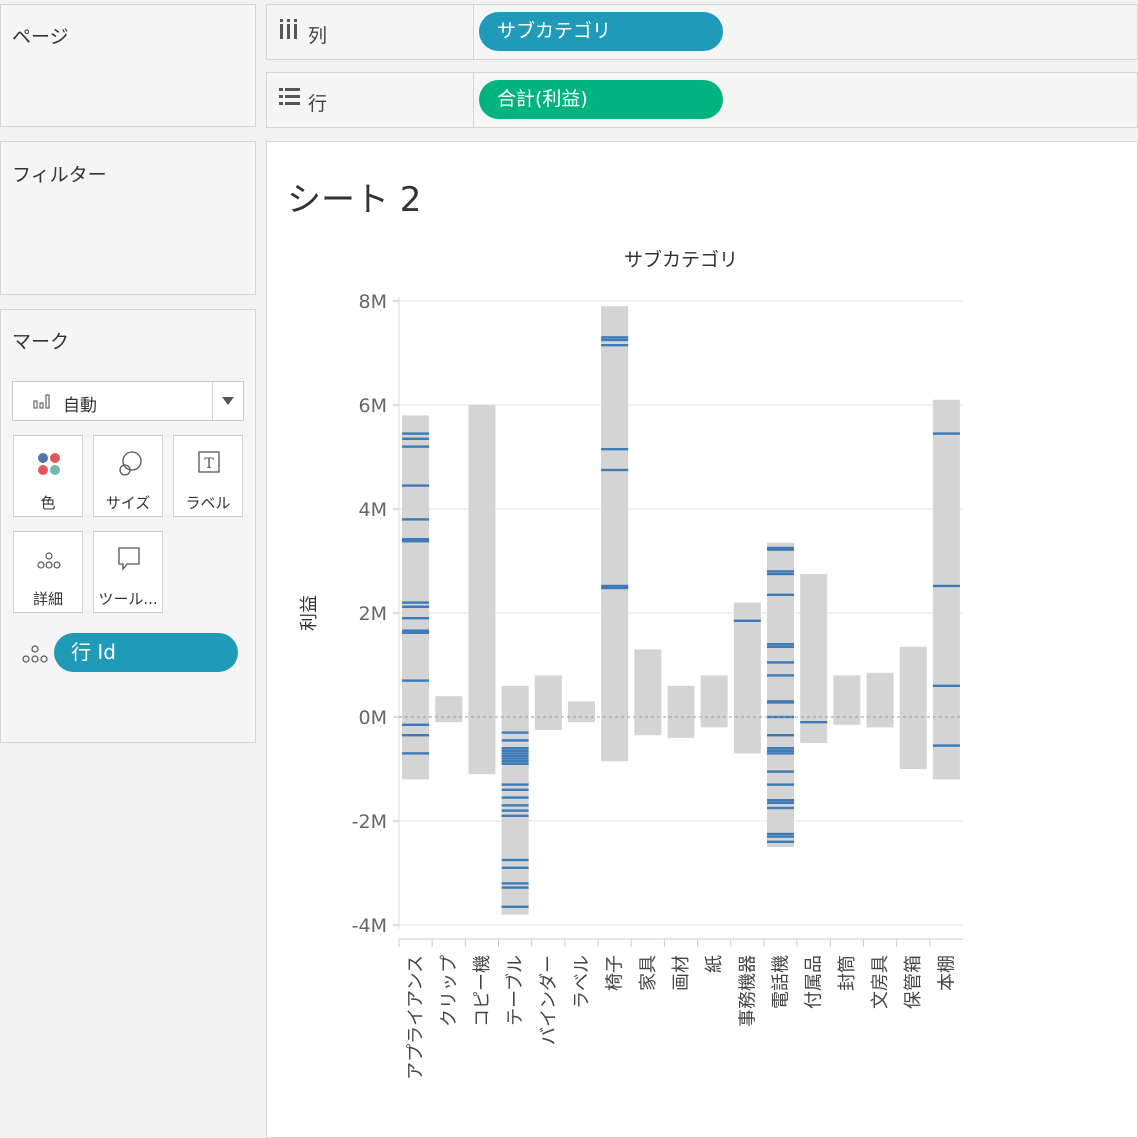 The width and height of the screenshot is (1138, 1138). Describe the element at coordinates (781, 982) in the screenshot. I see `x-tick-label: 電話機` at that location.